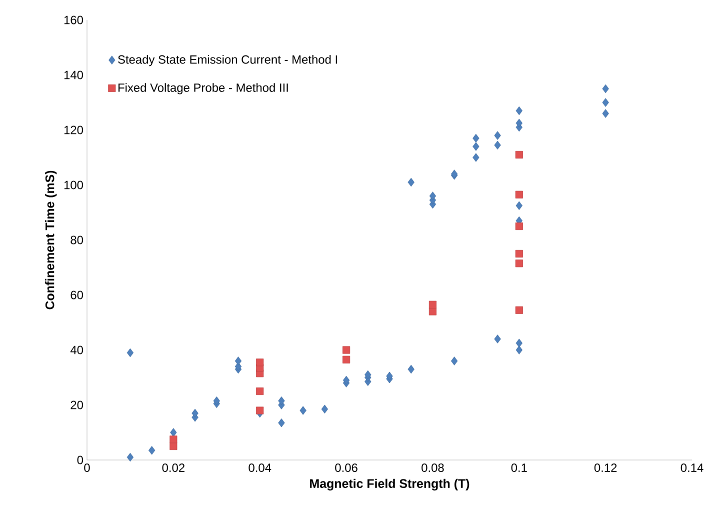 The image size is (716, 514). I want to click on legend-label: Steady State Emission Current - Method I, so click(227, 60).